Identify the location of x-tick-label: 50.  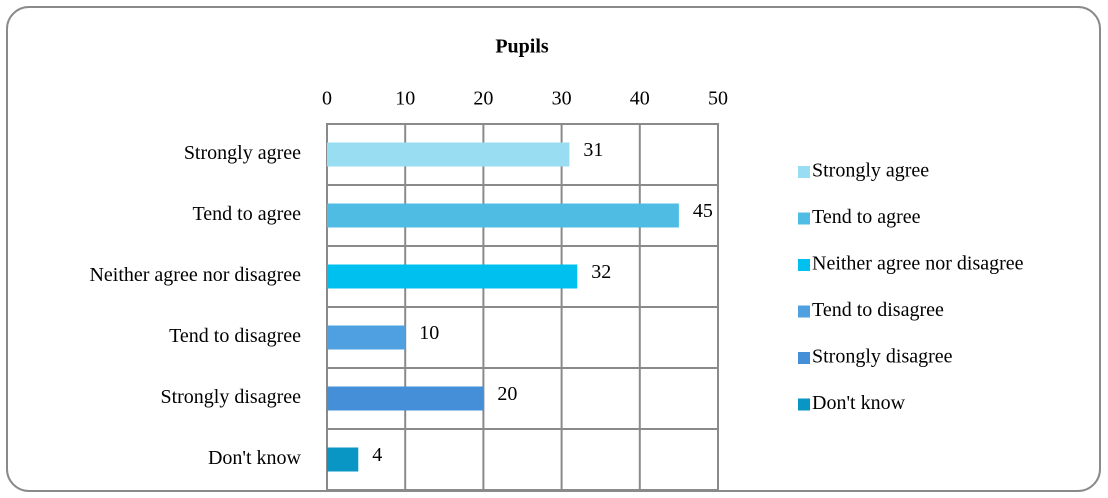
(718, 99).